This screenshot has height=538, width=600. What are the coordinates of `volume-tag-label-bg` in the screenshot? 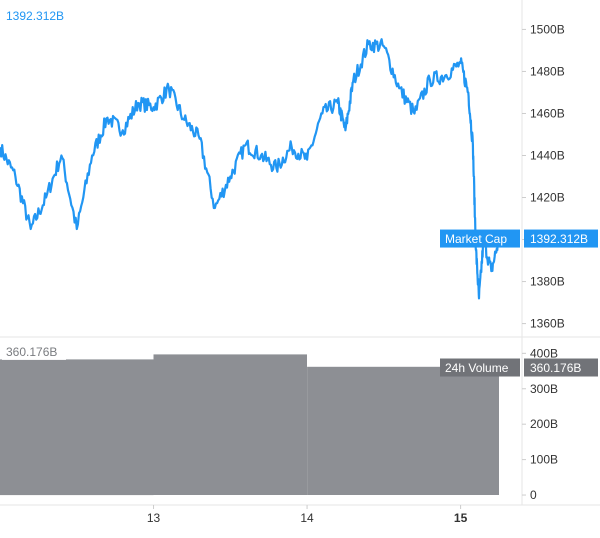 It's located at (480, 367).